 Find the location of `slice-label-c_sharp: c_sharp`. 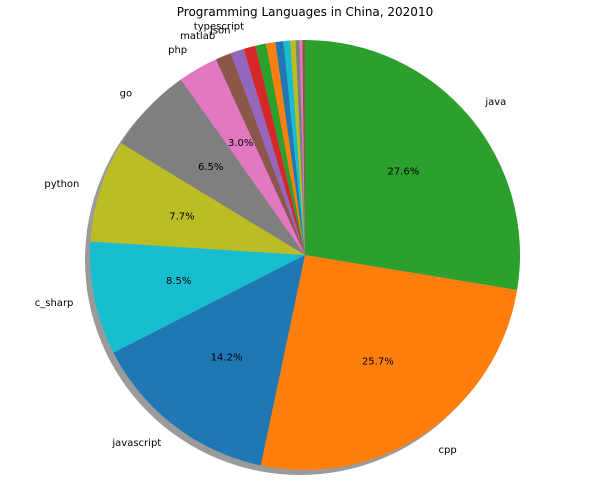

slice-label-c_sharp: c_sharp is located at coordinates (54, 303).